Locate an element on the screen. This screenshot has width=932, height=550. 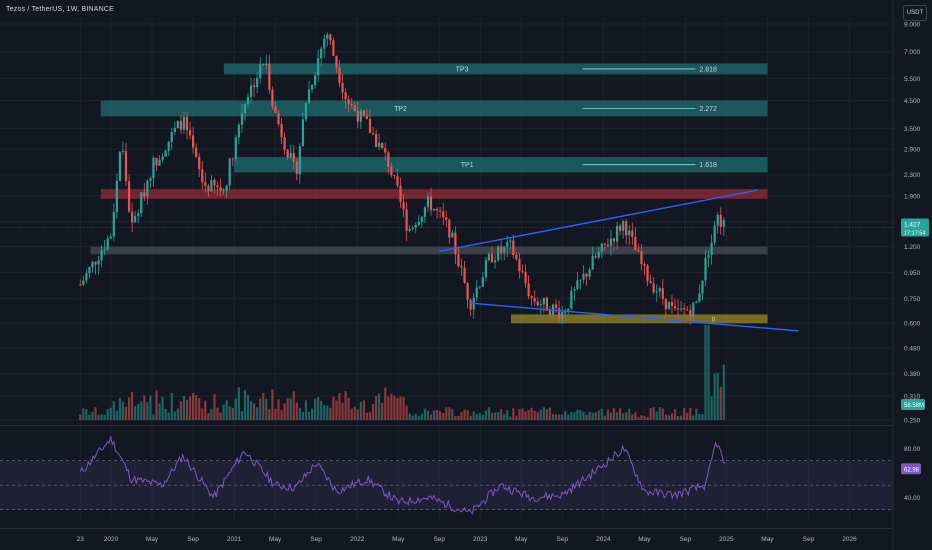
currency-button: USDT is located at coordinates (915, 13).